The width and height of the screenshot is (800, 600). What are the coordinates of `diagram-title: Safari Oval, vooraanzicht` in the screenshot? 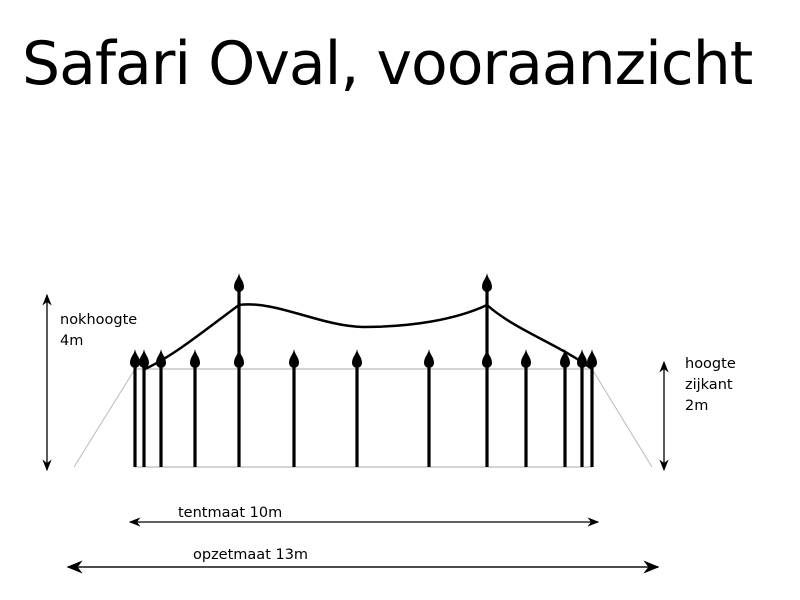 It's located at (387, 64).